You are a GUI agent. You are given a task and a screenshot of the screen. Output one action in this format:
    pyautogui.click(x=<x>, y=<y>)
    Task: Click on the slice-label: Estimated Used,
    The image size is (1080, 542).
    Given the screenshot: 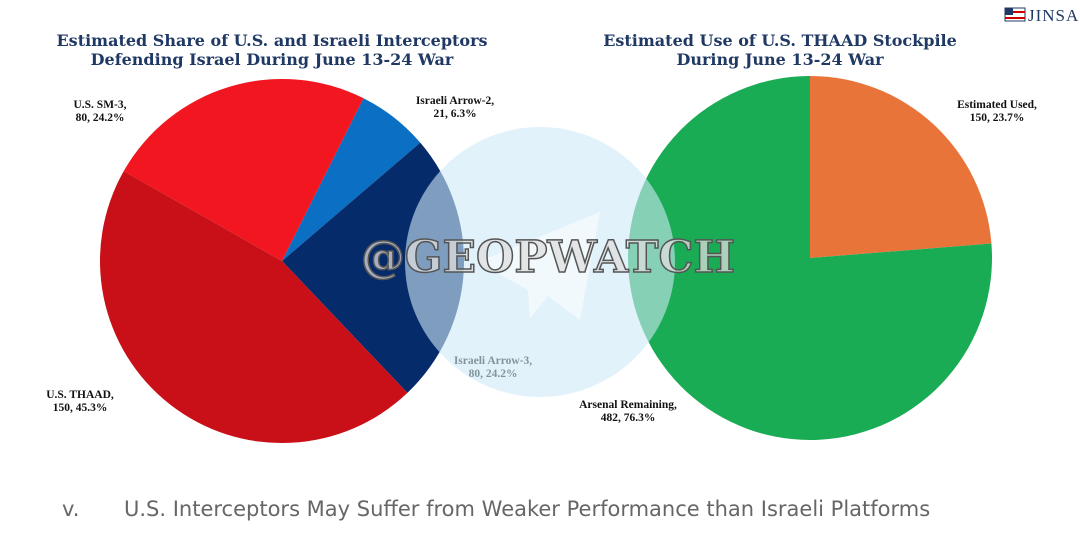 What is the action you would take?
    pyautogui.click(x=997, y=105)
    